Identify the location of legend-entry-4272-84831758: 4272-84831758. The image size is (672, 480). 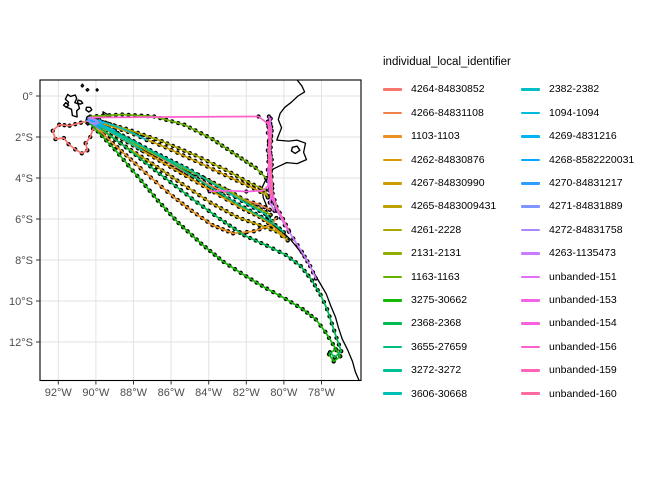
(577, 229).